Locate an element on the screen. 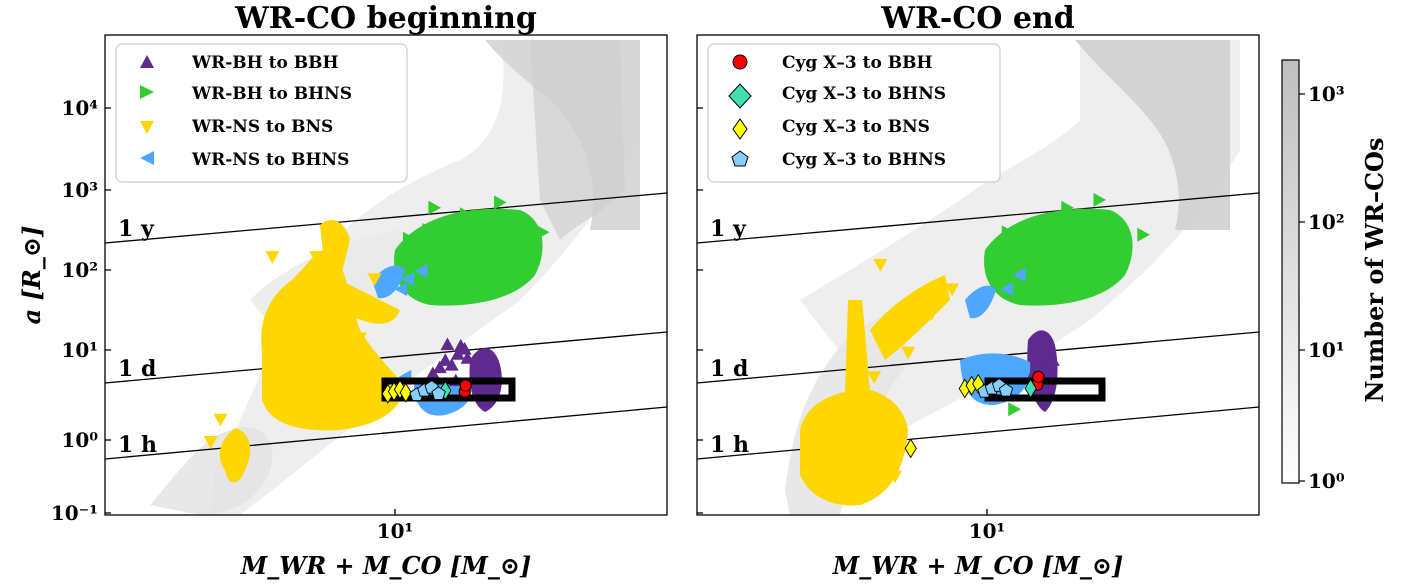  left-legend-box is located at coordinates (261, 113).